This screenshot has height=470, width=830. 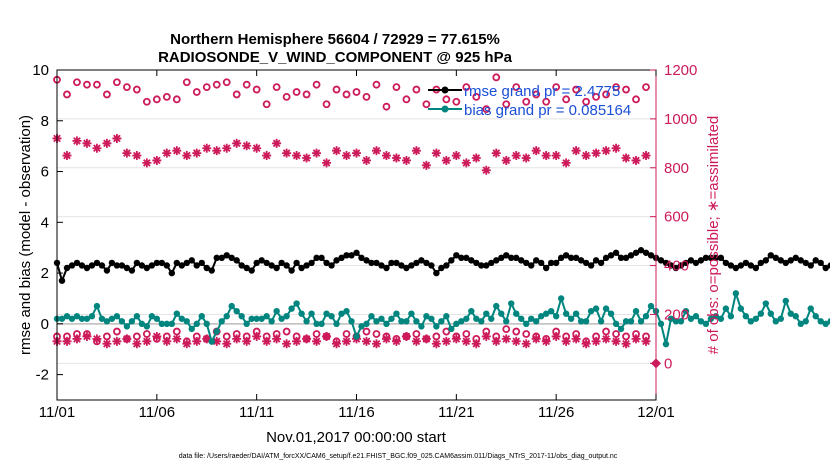 I want to click on y-tick-label: 10, so click(x=40, y=70).